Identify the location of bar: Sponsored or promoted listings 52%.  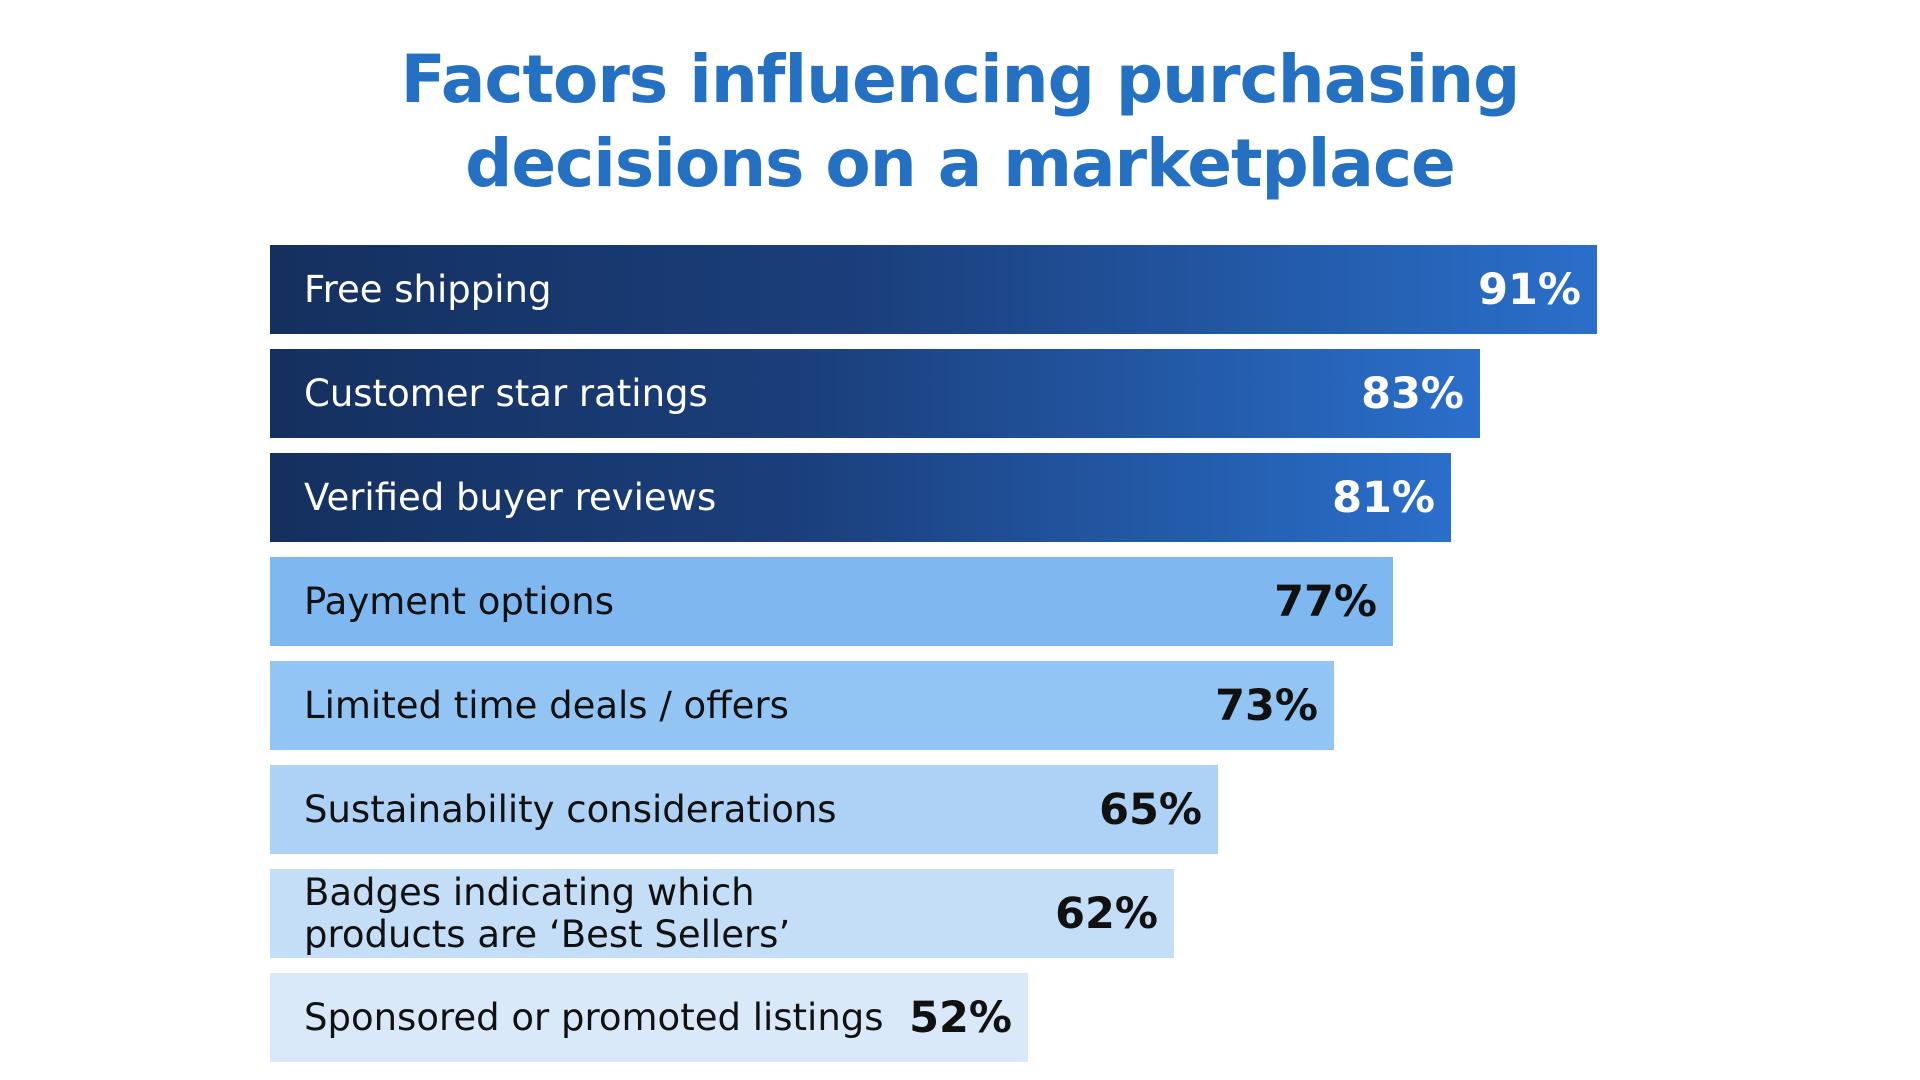
(649, 1017).